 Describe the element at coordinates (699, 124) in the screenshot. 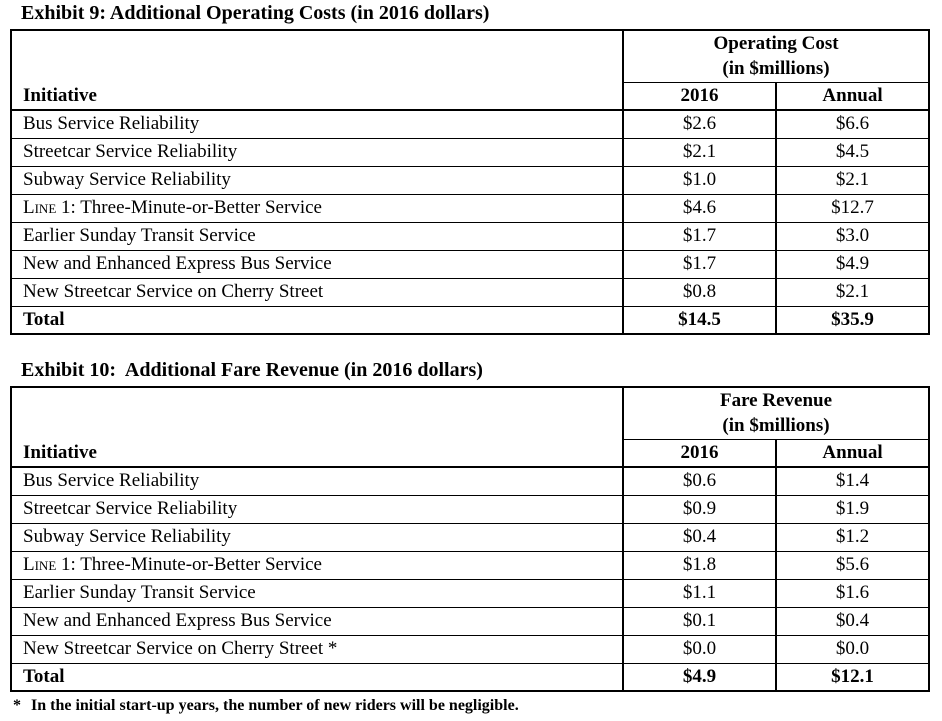

I see `operating-cost-2016-cell: $2.6` at that location.